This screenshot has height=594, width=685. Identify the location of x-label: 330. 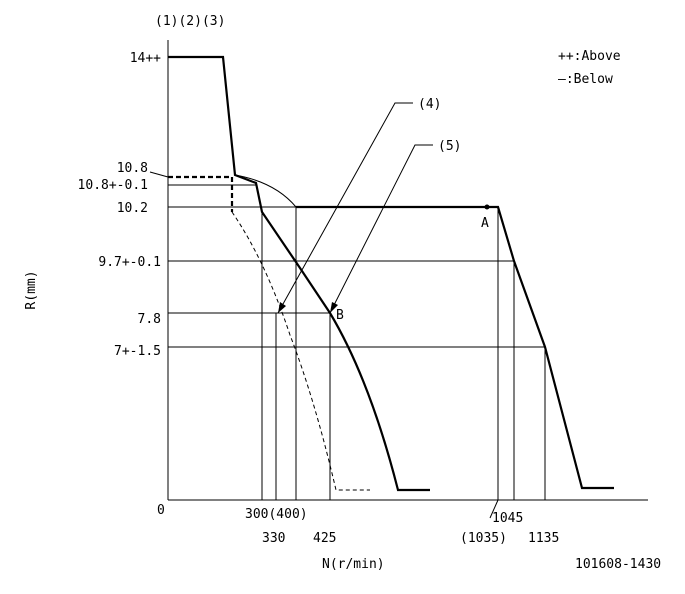
(273, 538).